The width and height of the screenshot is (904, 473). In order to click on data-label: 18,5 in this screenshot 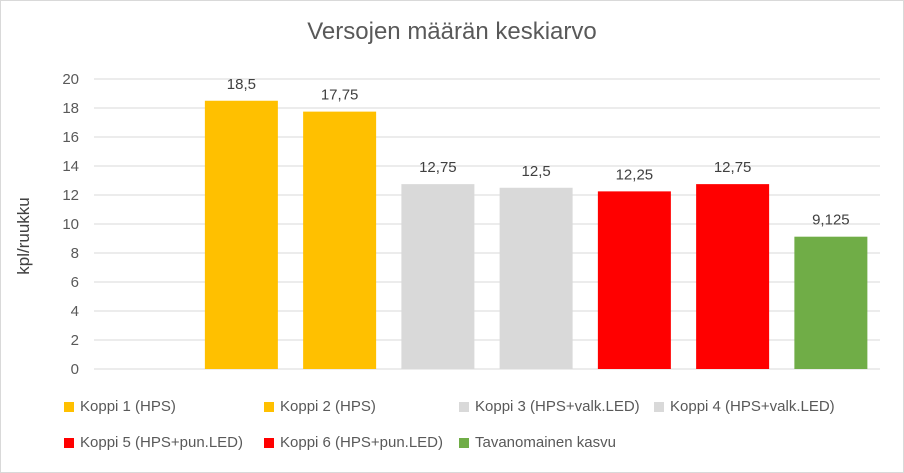, I will do `click(241, 84)`.